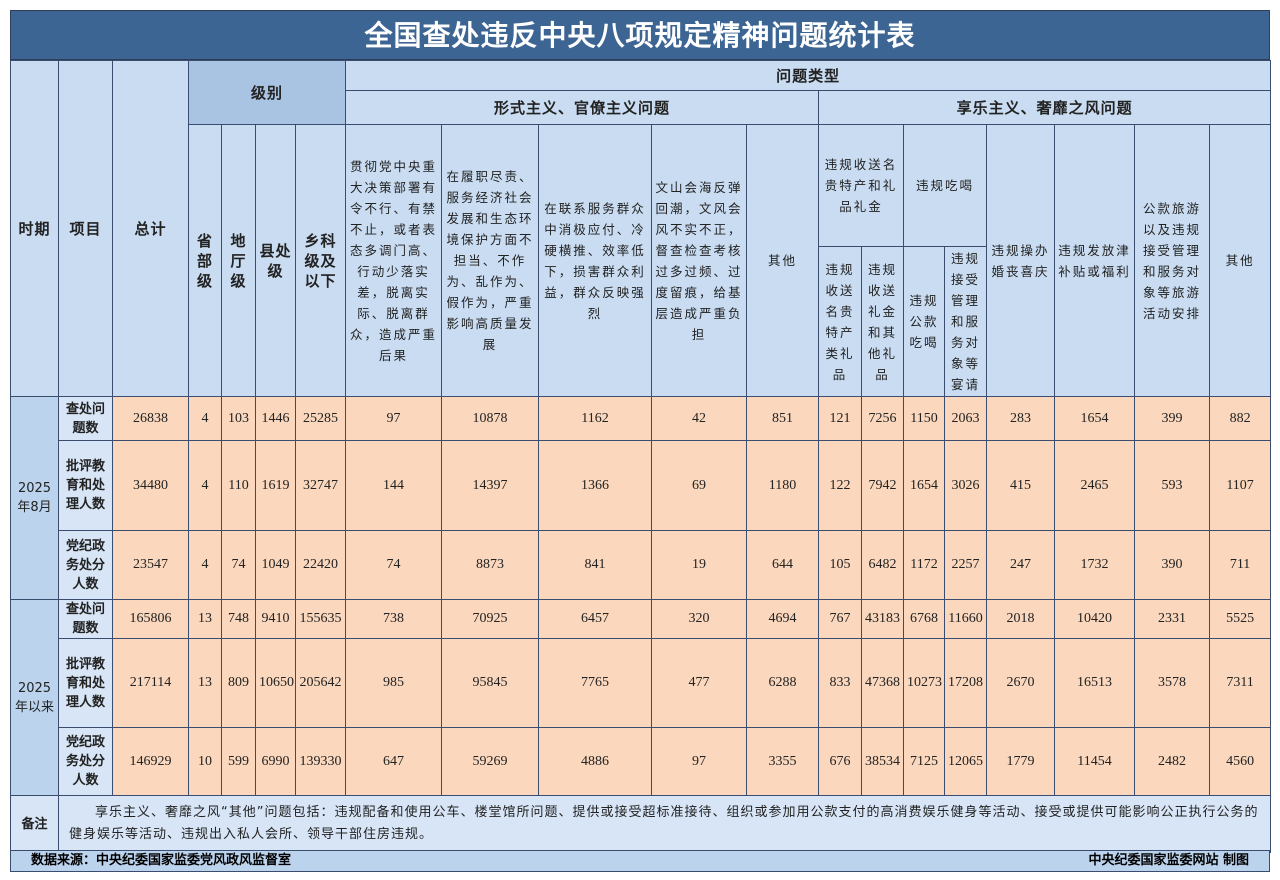 The image size is (1280, 880). Describe the element at coordinates (1172, 418) in the screenshot. I see `value-cell: 399` at that location.